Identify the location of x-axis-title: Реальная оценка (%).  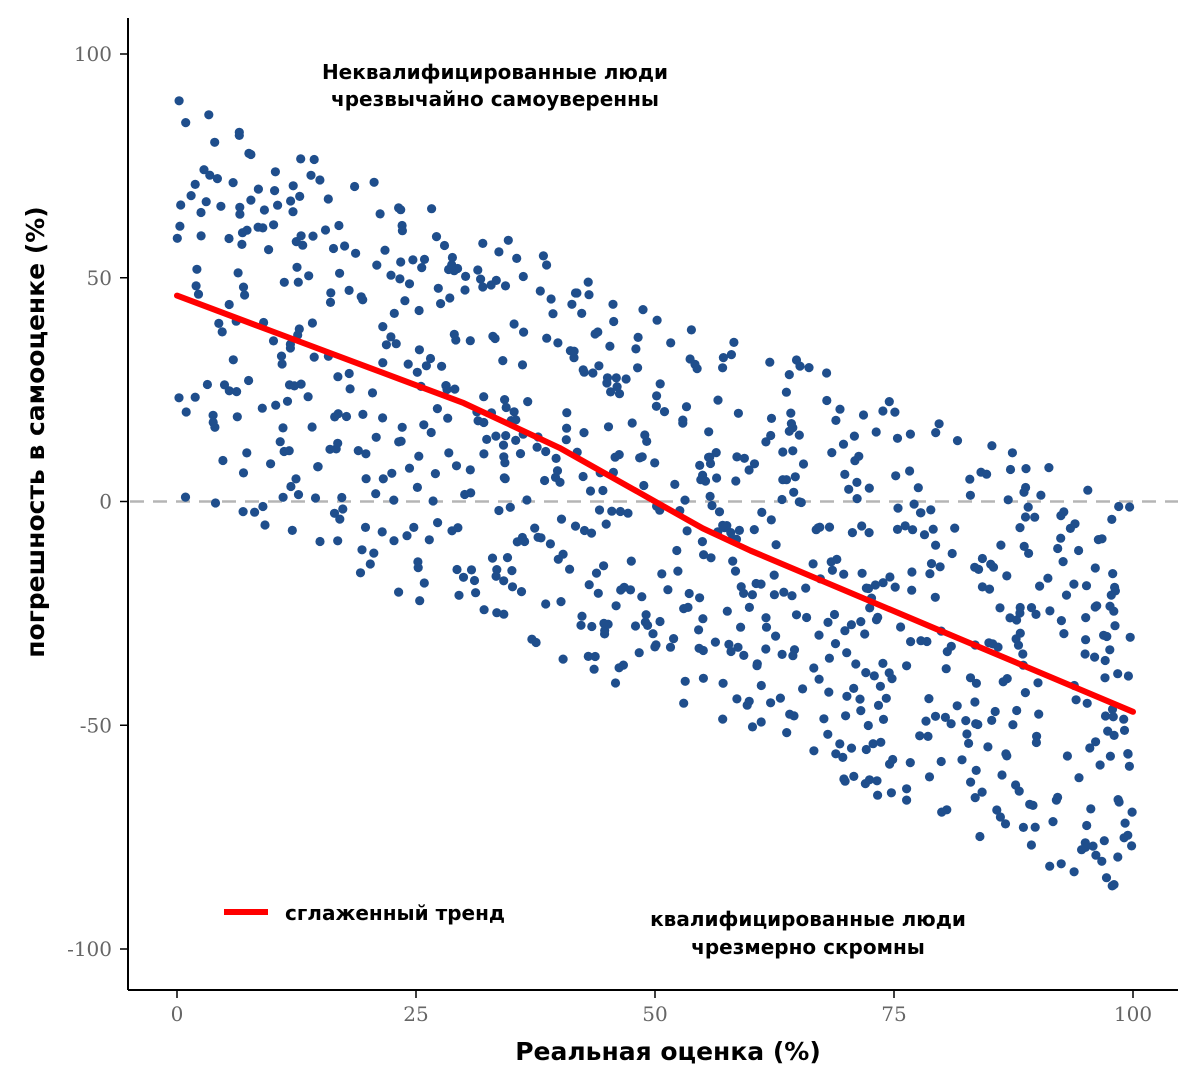
(668, 1051).